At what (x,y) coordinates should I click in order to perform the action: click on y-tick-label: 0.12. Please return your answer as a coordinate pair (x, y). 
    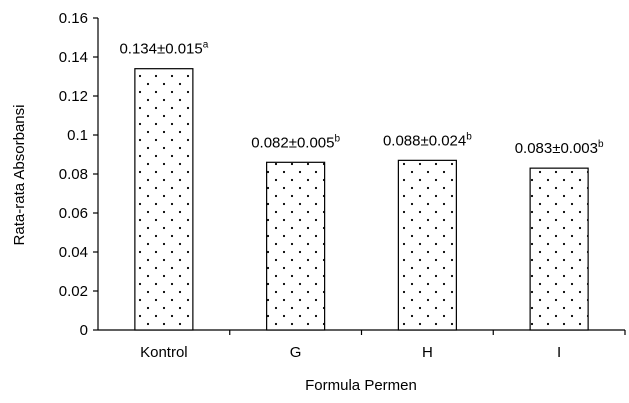
    Looking at the image, I should click on (73, 96).